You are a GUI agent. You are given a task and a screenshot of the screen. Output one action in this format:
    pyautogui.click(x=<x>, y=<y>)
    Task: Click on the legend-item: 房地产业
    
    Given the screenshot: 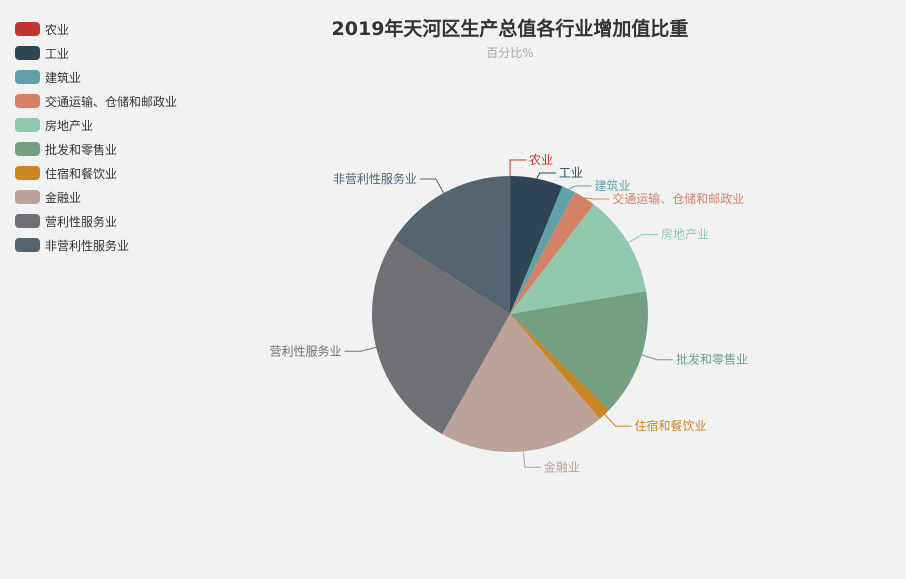 What is the action you would take?
    pyautogui.click(x=96, y=125)
    